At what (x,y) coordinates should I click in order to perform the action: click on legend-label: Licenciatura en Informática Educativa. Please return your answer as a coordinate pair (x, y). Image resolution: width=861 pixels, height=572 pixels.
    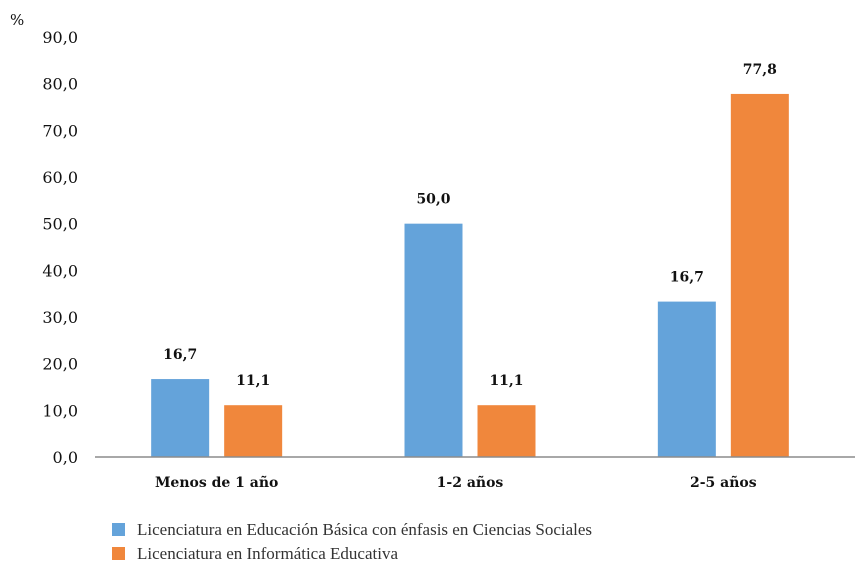
    Looking at the image, I should click on (267, 553).